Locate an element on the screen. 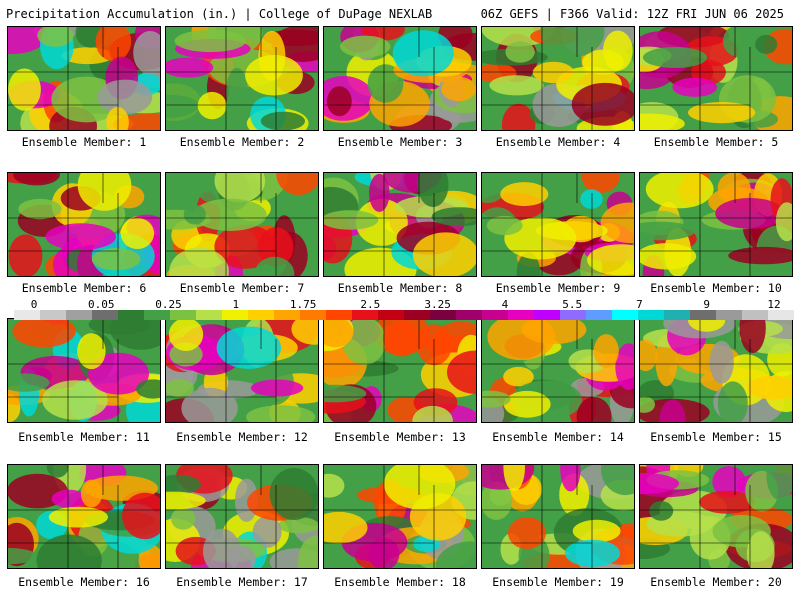 The image size is (800, 600). legend-tick-label: 0.05 is located at coordinates (101, 304).